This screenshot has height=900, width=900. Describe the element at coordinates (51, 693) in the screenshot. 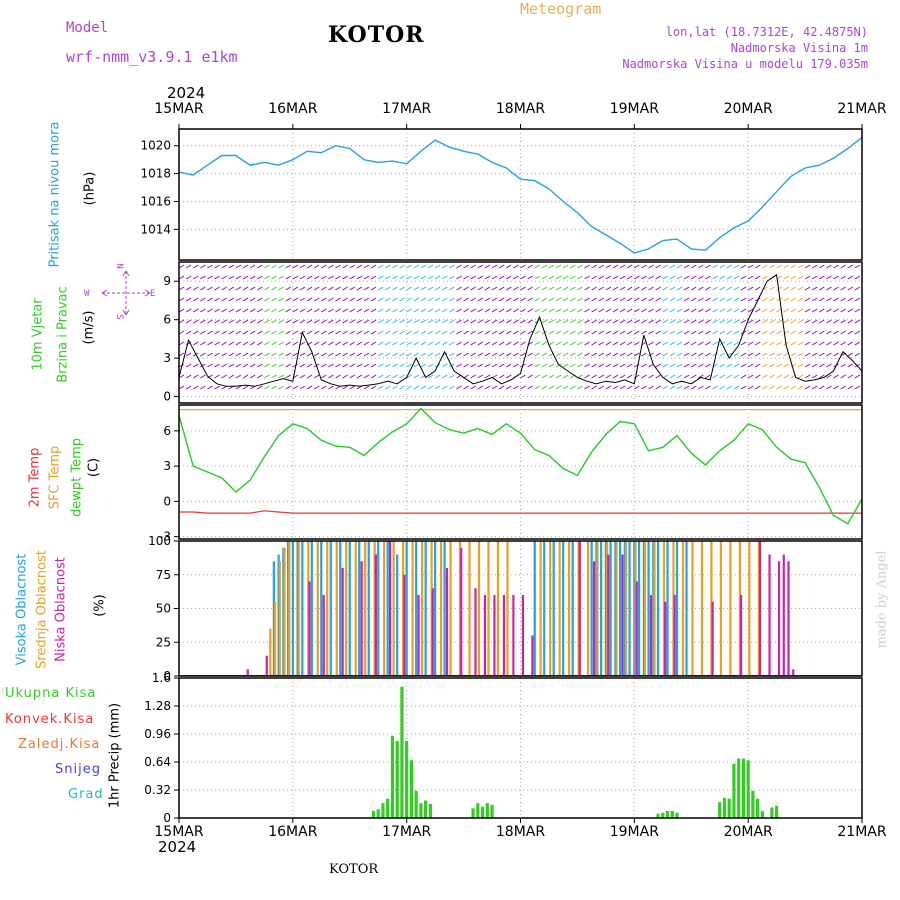

I see `precip-legend-total: Ukupna Kisa` at that location.